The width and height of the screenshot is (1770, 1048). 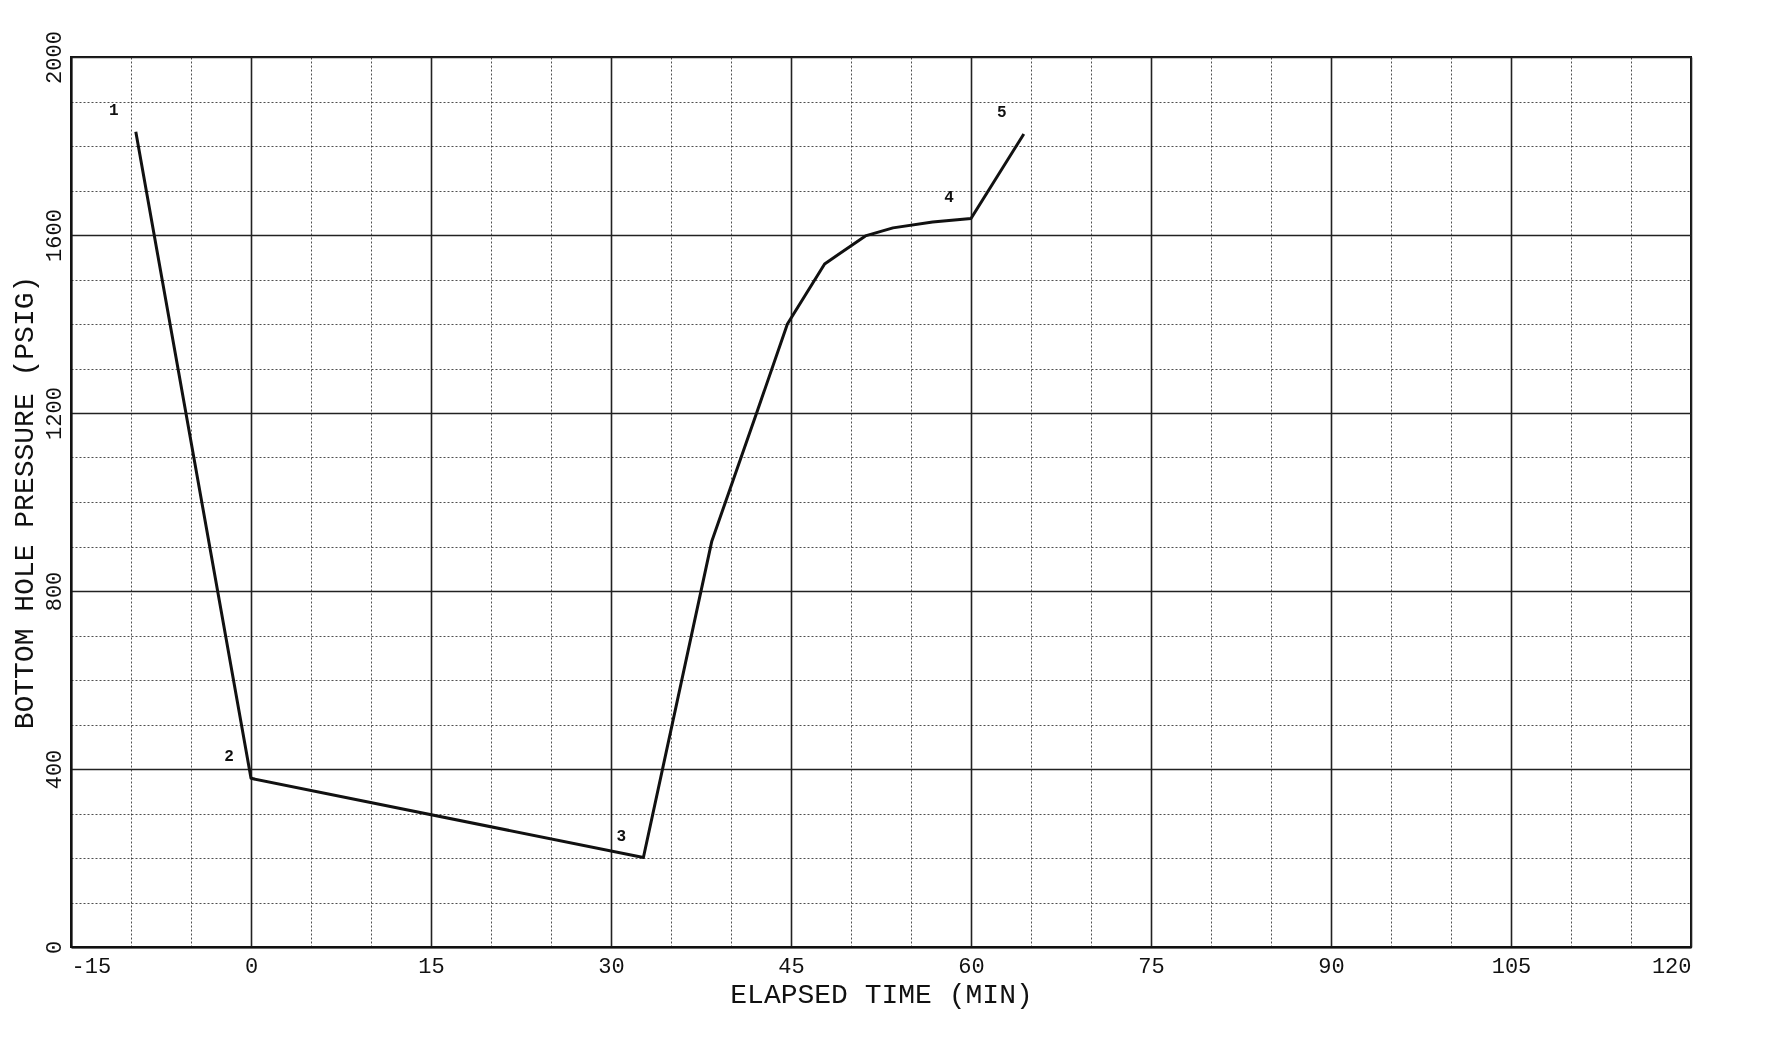 I want to click on x-tick-label: 30, so click(x=611, y=967).